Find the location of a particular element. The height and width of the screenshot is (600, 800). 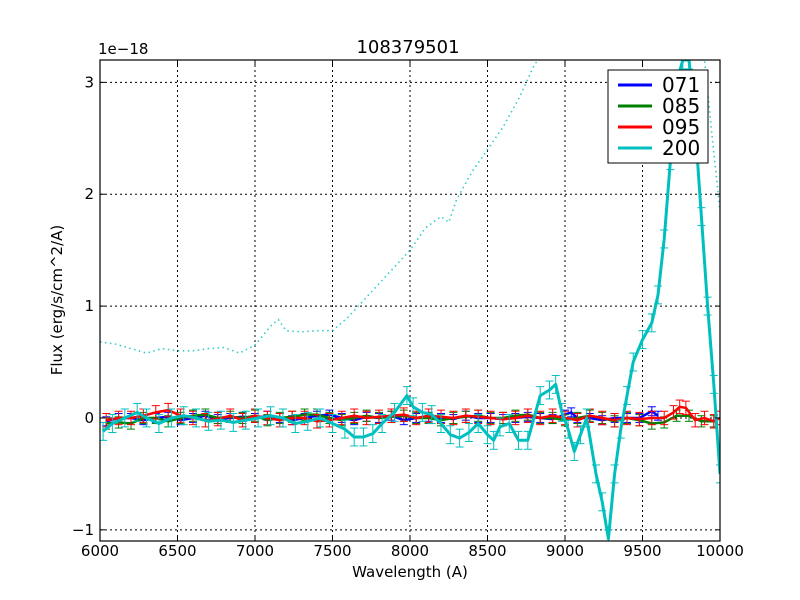

y-tick-label: 1 is located at coordinates (89, 306).